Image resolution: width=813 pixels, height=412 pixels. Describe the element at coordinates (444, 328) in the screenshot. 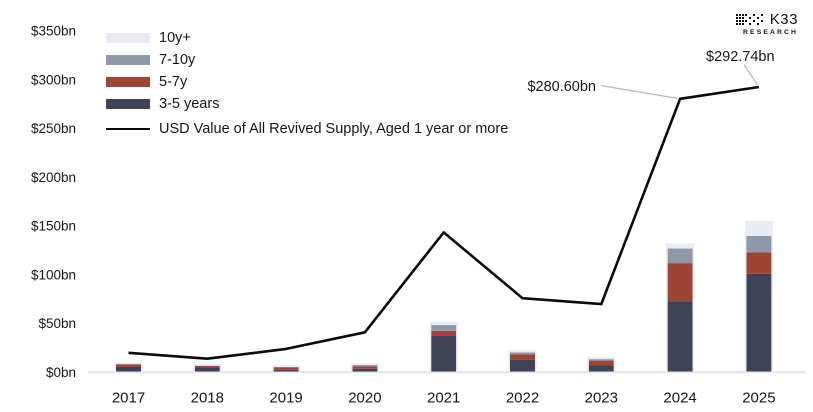

I see `bar-segment-2021-7-10y` at that location.